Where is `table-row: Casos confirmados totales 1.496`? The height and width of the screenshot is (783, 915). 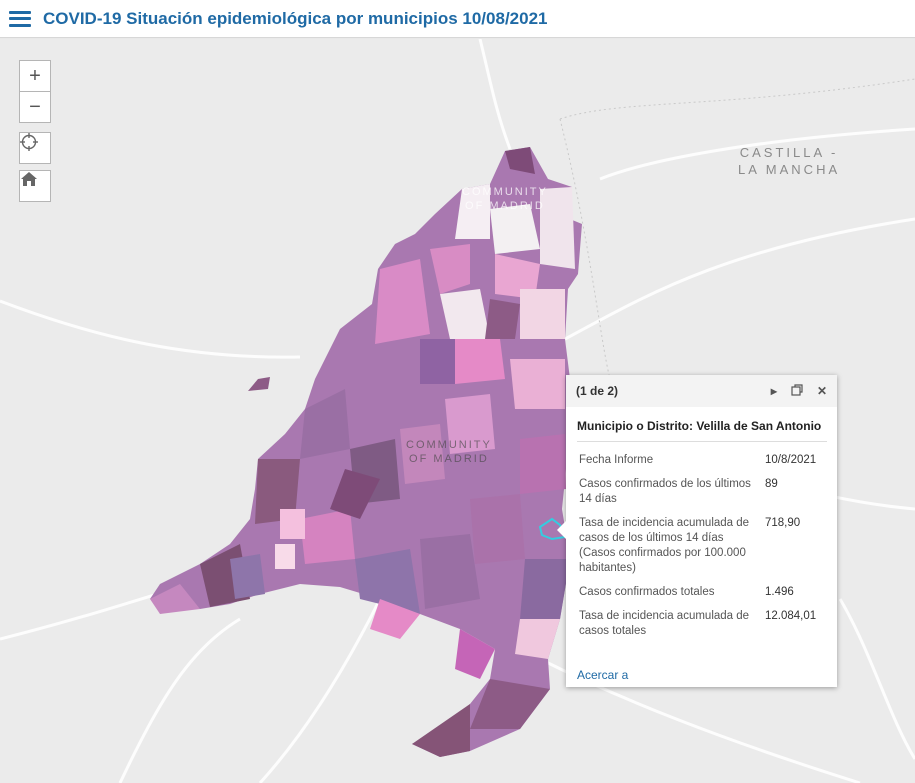
table-row: Casos confirmados totales 1.496 is located at coordinates (702, 594).